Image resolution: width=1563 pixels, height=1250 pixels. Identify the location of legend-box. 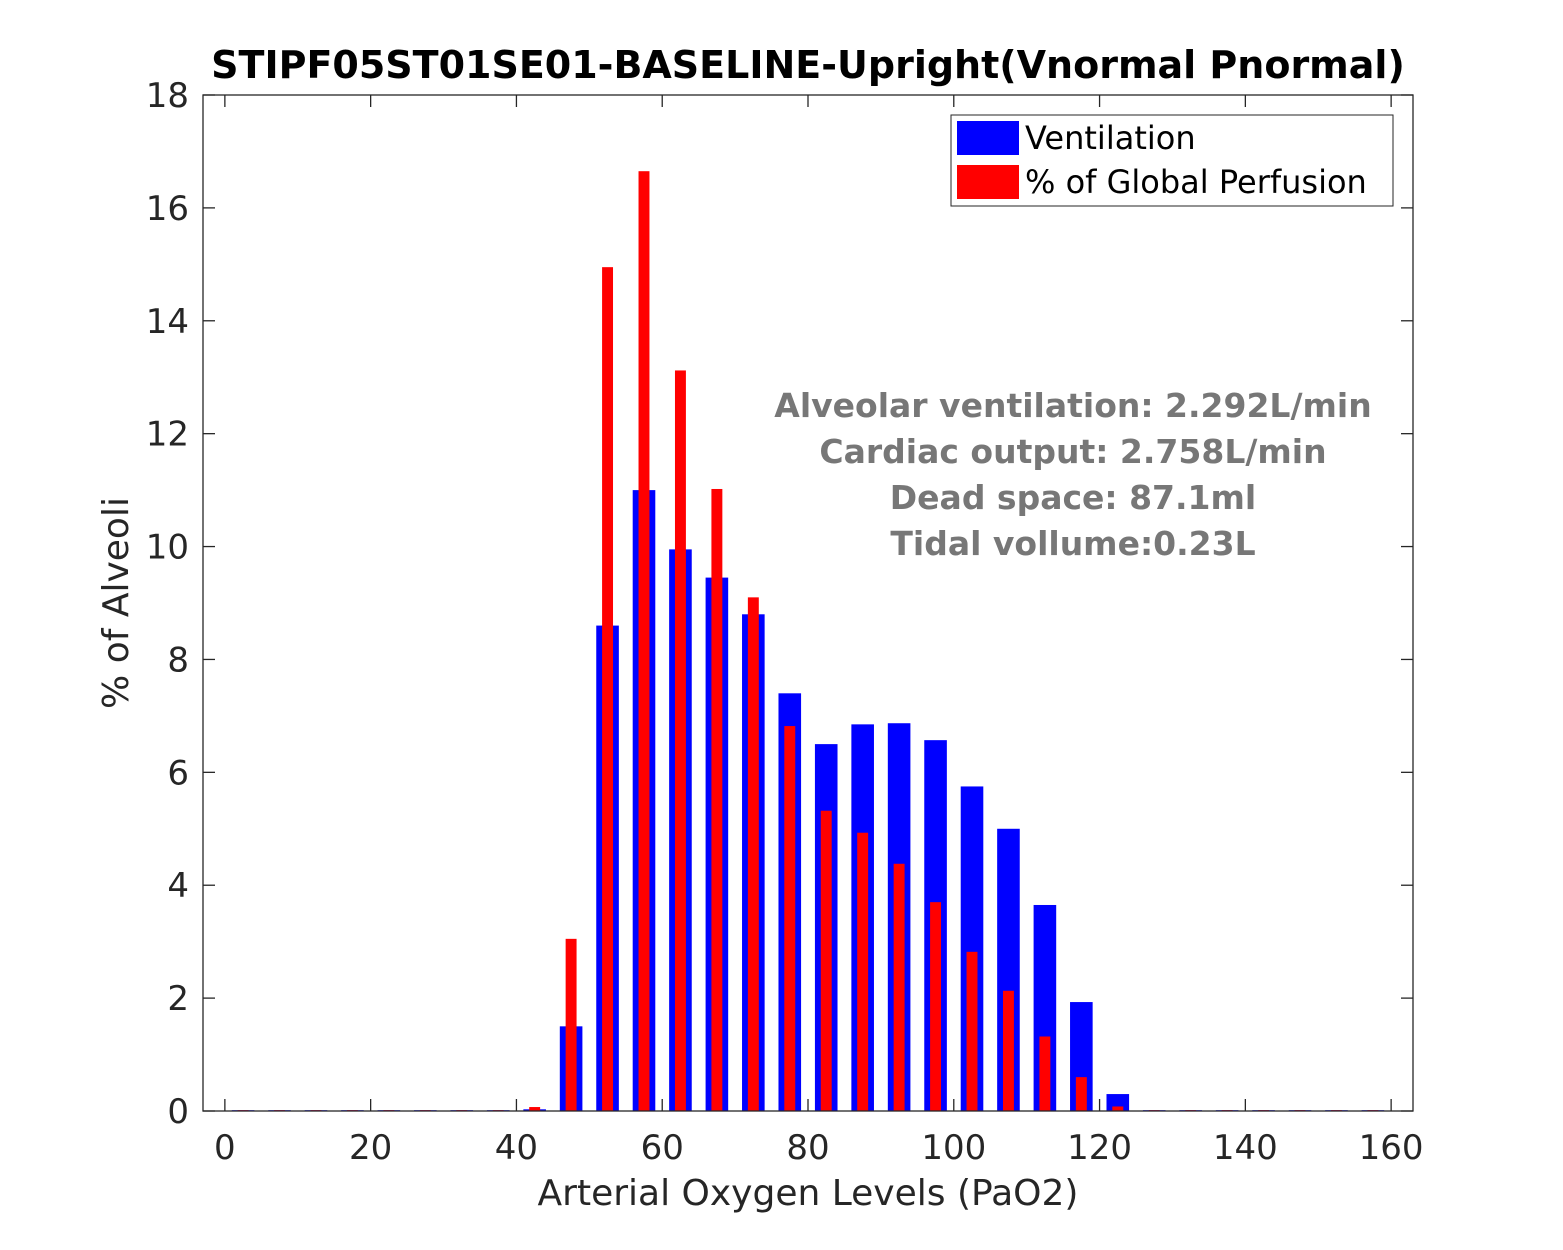
(1172, 160).